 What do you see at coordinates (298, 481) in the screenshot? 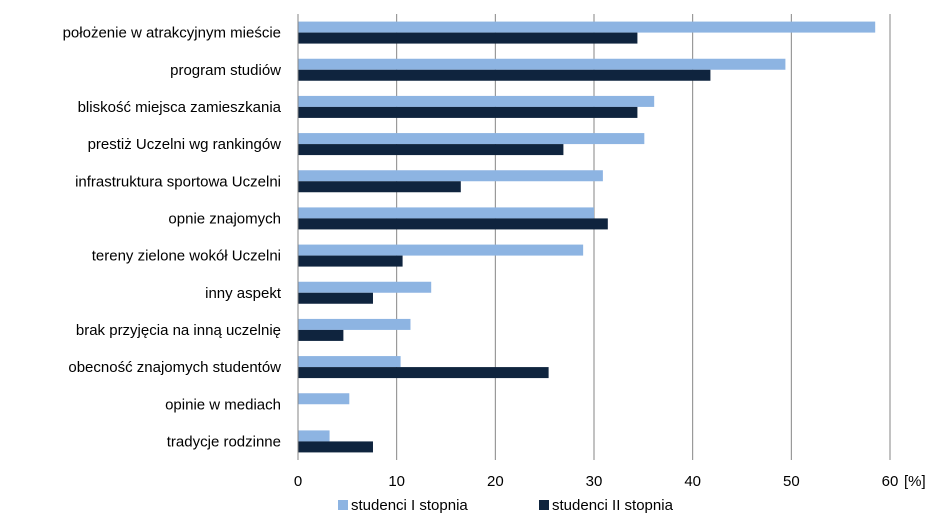
I see `x-tick-label: 0` at bounding box center [298, 481].